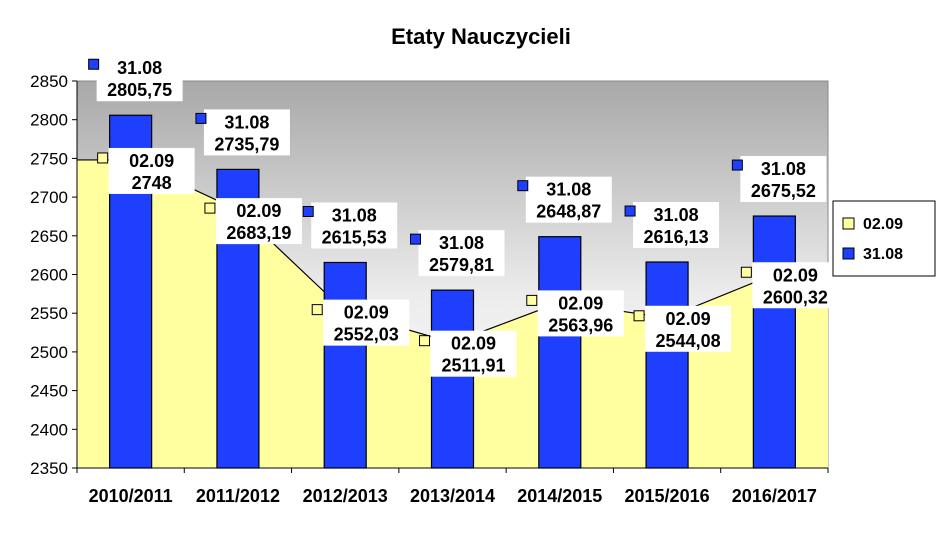 This screenshot has height=536, width=945. What do you see at coordinates (49, 468) in the screenshot?
I see `y-tick-label: 2350` at bounding box center [49, 468].